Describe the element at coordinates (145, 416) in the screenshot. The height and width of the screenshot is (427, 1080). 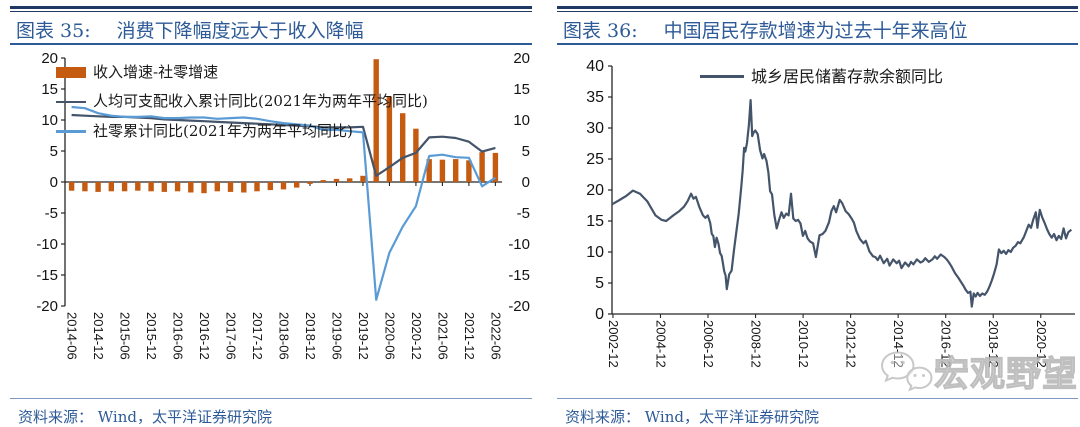
I see `source-note-35: 资料来源： Wind，太平洋证券研究院` at that location.